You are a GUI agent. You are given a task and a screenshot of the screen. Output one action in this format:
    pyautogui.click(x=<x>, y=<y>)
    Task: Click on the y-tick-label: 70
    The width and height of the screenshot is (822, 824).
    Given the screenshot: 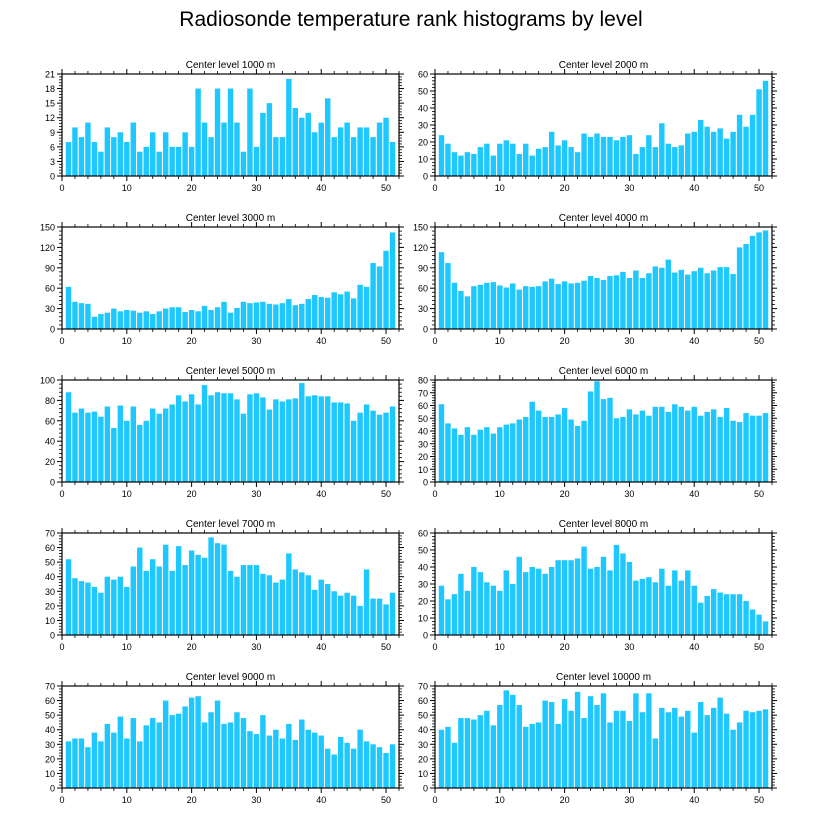 What is the action you would take?
    pyautogui.click(x=50, y=534)
    